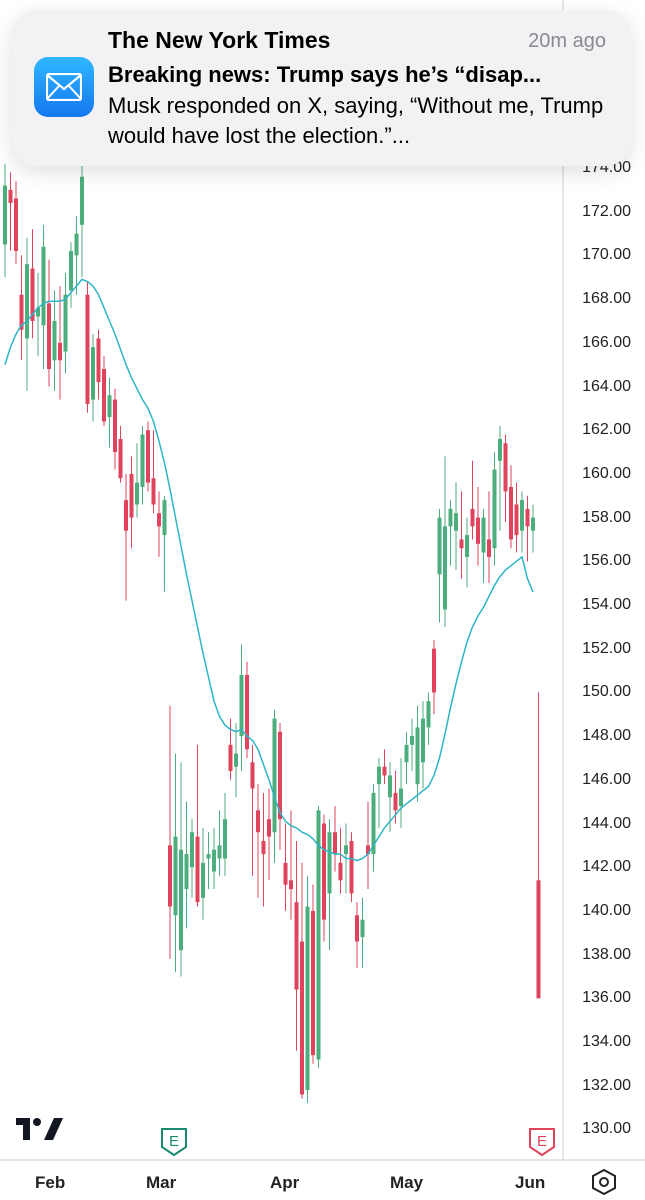  I want to click on date-label-may: May, so click(407, 1182).